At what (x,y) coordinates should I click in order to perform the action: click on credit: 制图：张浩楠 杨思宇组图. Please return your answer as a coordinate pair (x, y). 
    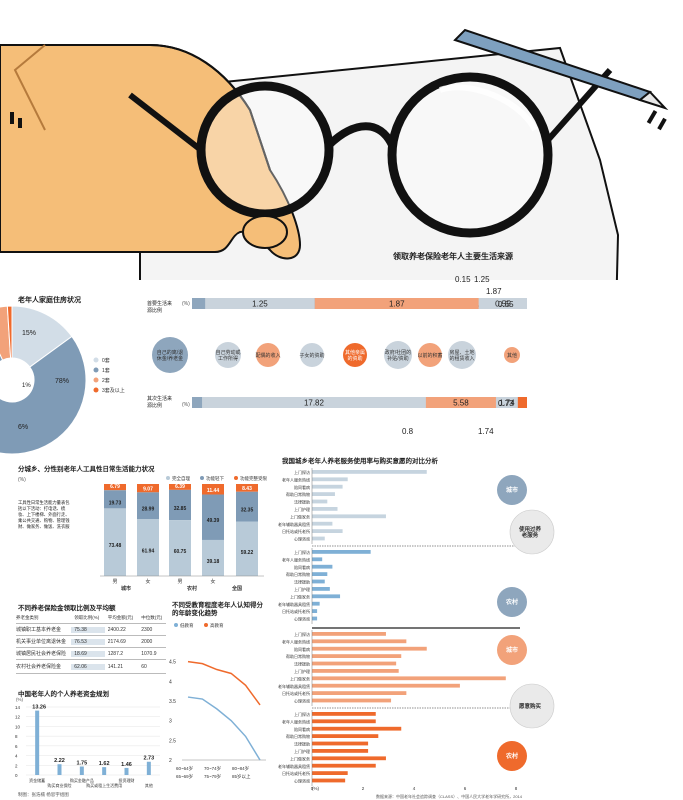
    Looking at the image, I should click on (43, 794).